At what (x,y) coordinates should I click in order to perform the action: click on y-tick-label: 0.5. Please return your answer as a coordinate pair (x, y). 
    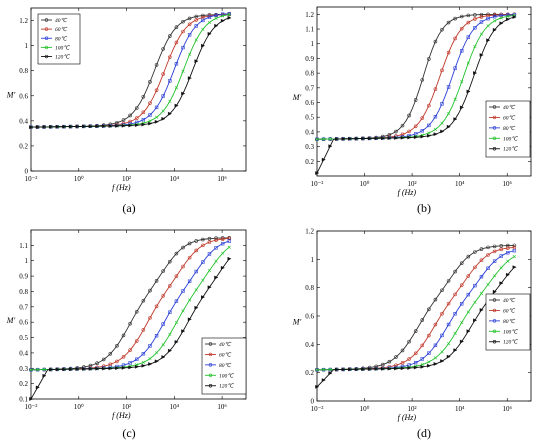
    Looking at the image, I should click on (23, 338).